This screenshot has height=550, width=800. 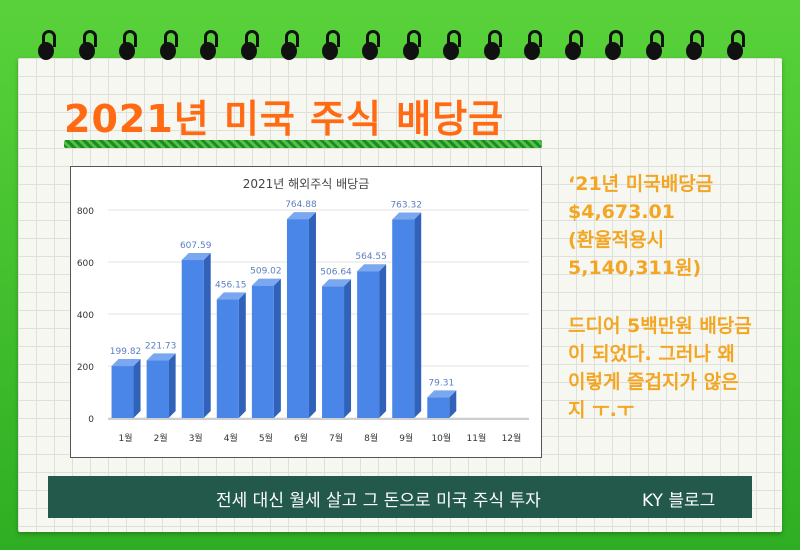 I want to click on banner-caption: 전세 대신 월세 살고 그 돈으로 미국 주식 투자, so click(x=378, y=501).